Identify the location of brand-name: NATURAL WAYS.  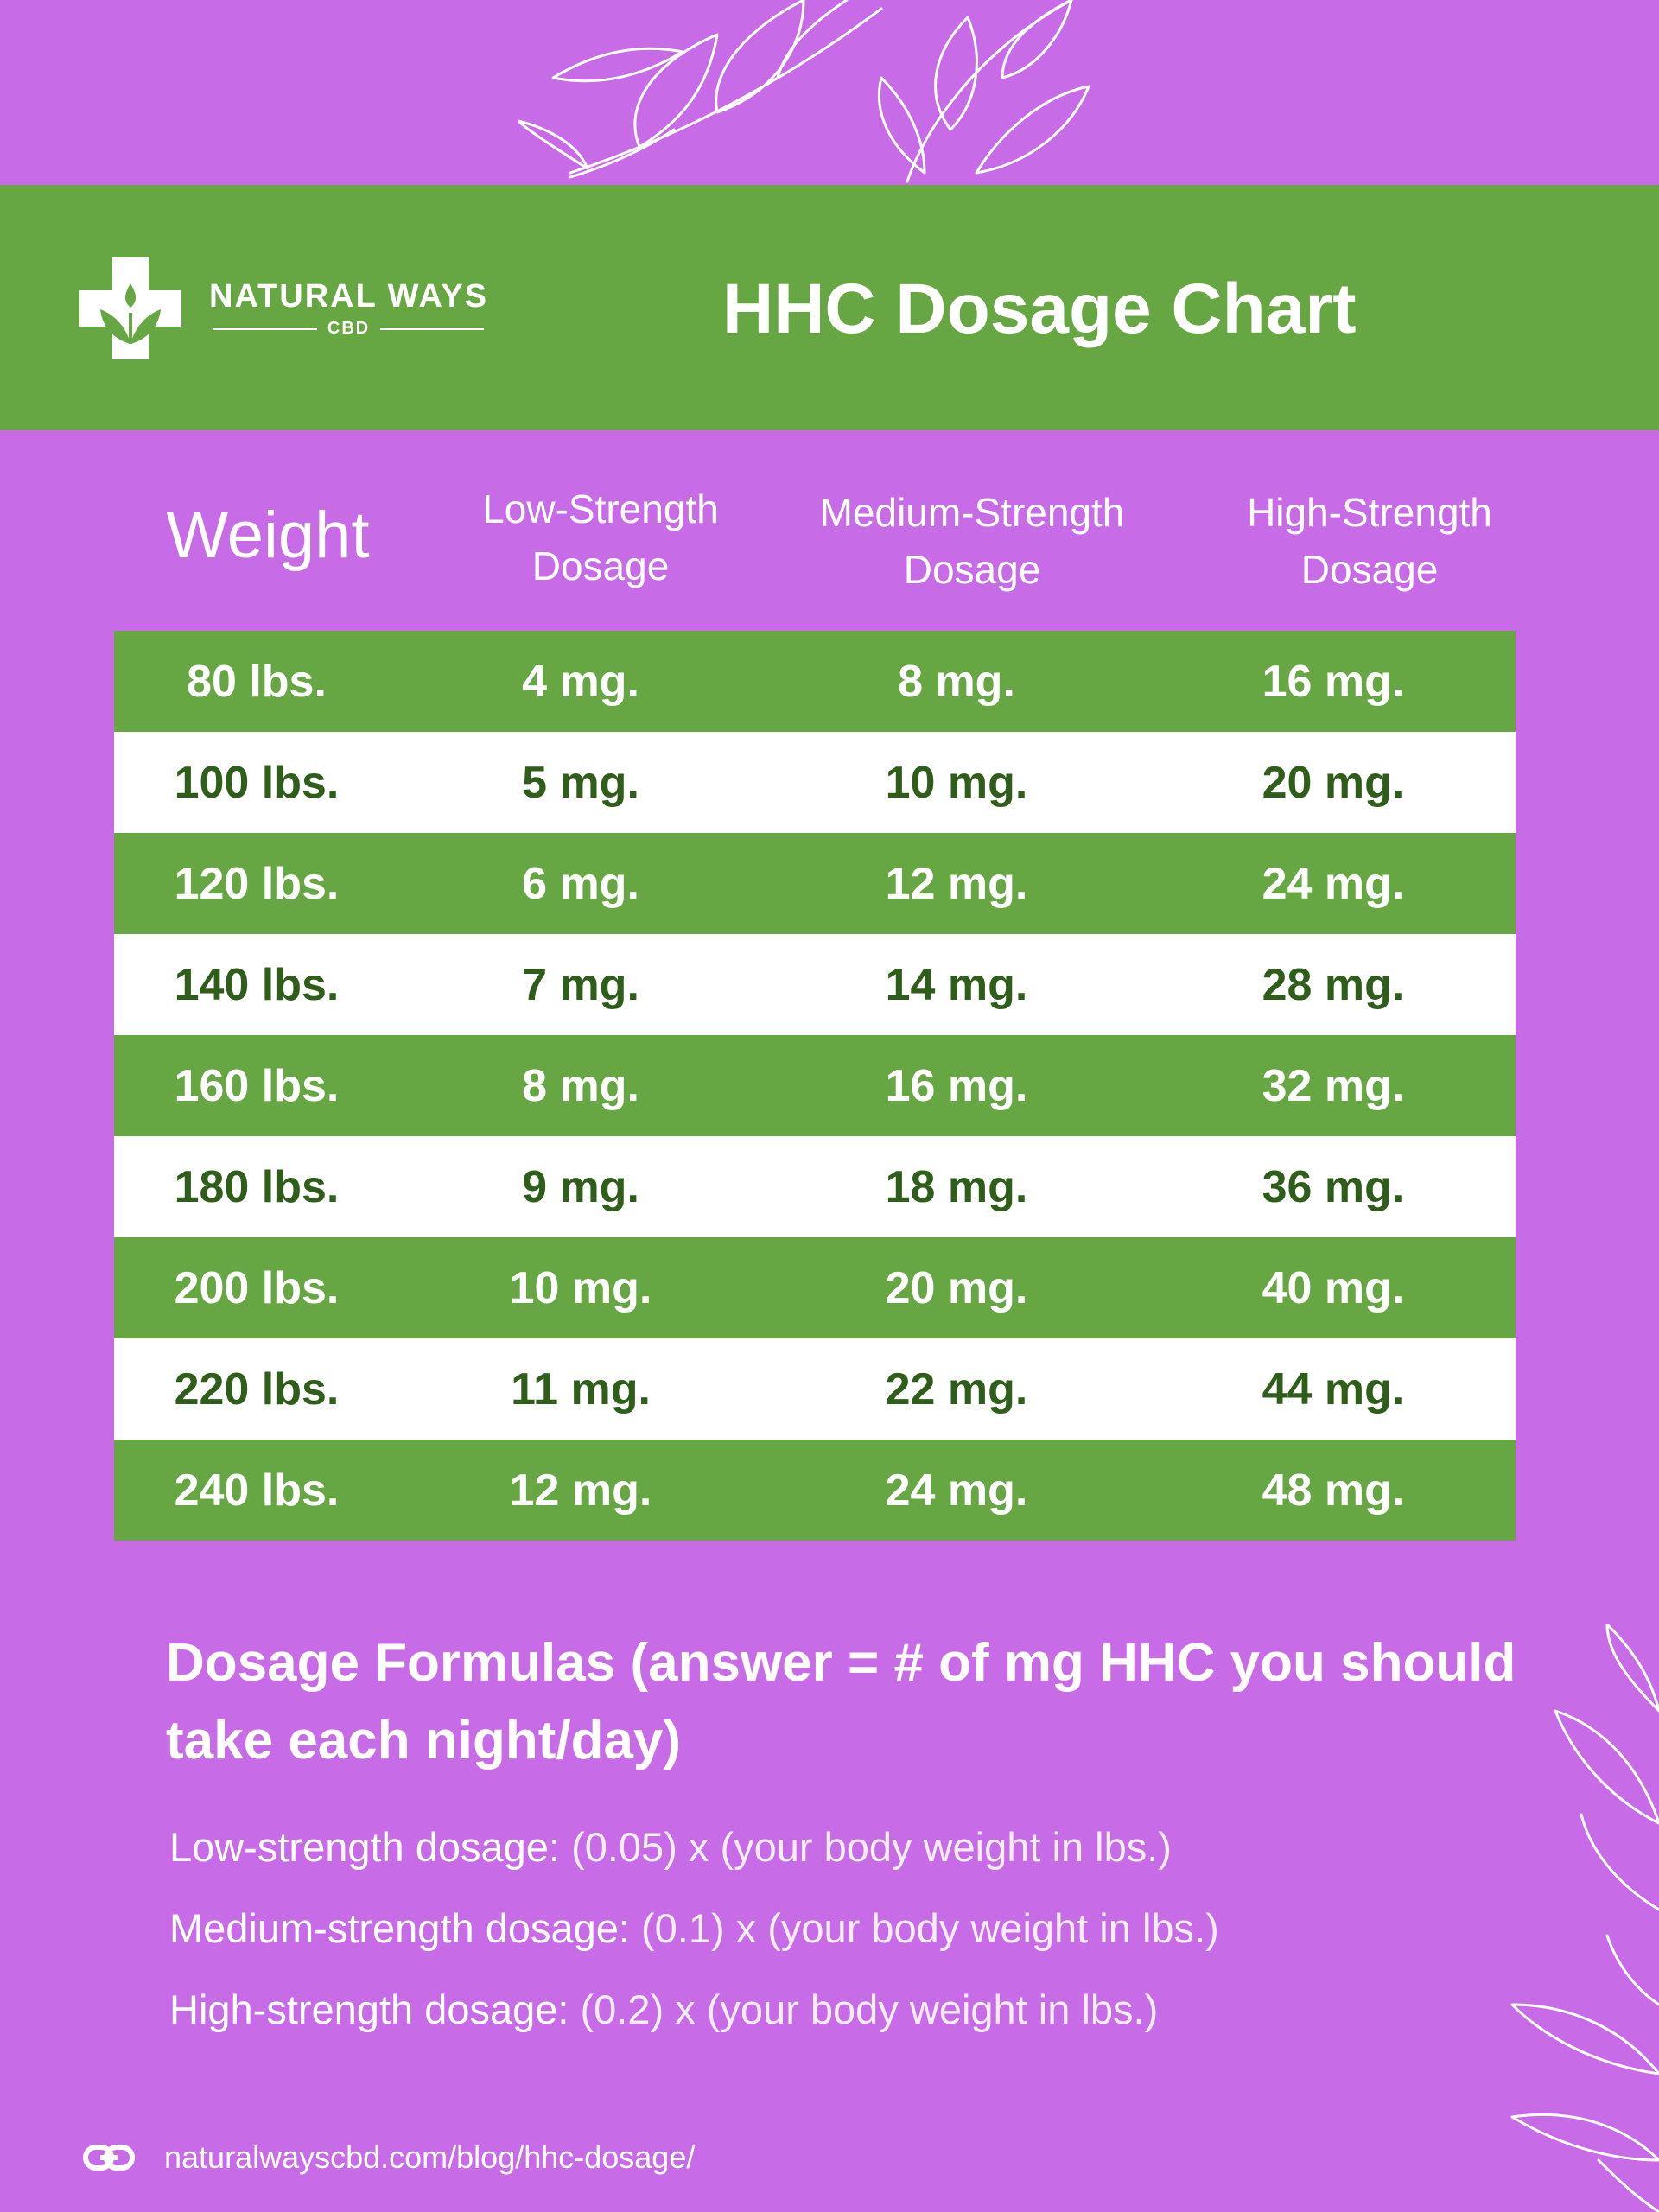
(349, 296).